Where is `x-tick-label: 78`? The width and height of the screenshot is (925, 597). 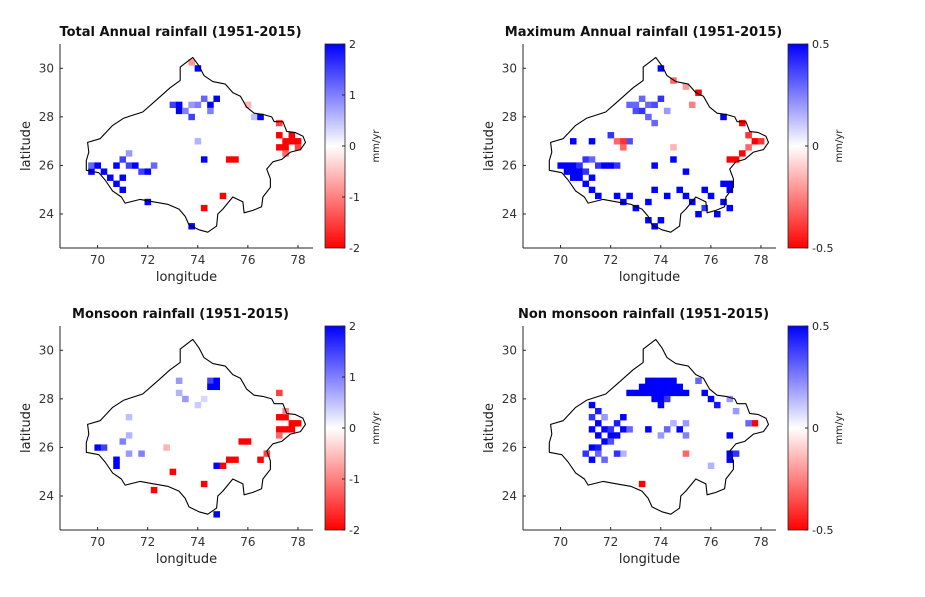 x-tick-label: 78 is located at coordinates (760, 542).